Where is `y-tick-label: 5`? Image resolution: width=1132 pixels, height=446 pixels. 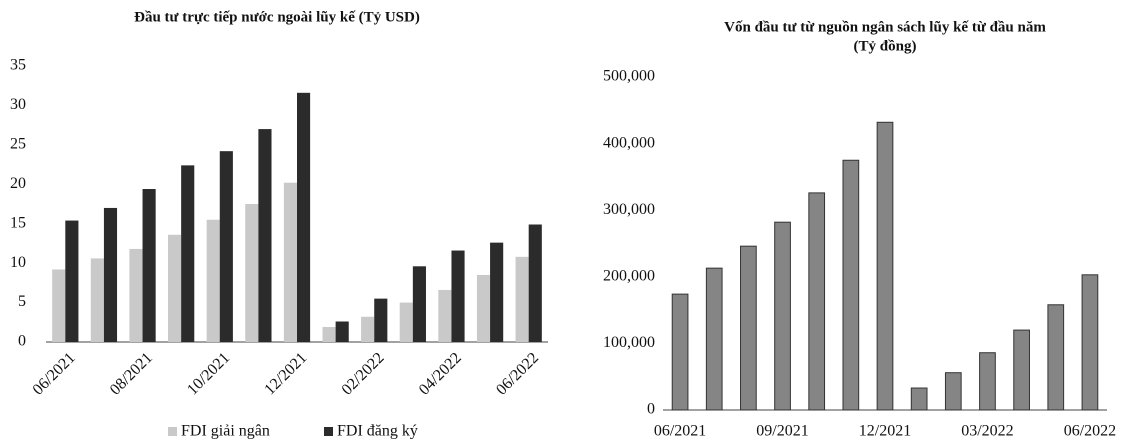
y-tick-label: 5 is located at coordinates (22, 301).